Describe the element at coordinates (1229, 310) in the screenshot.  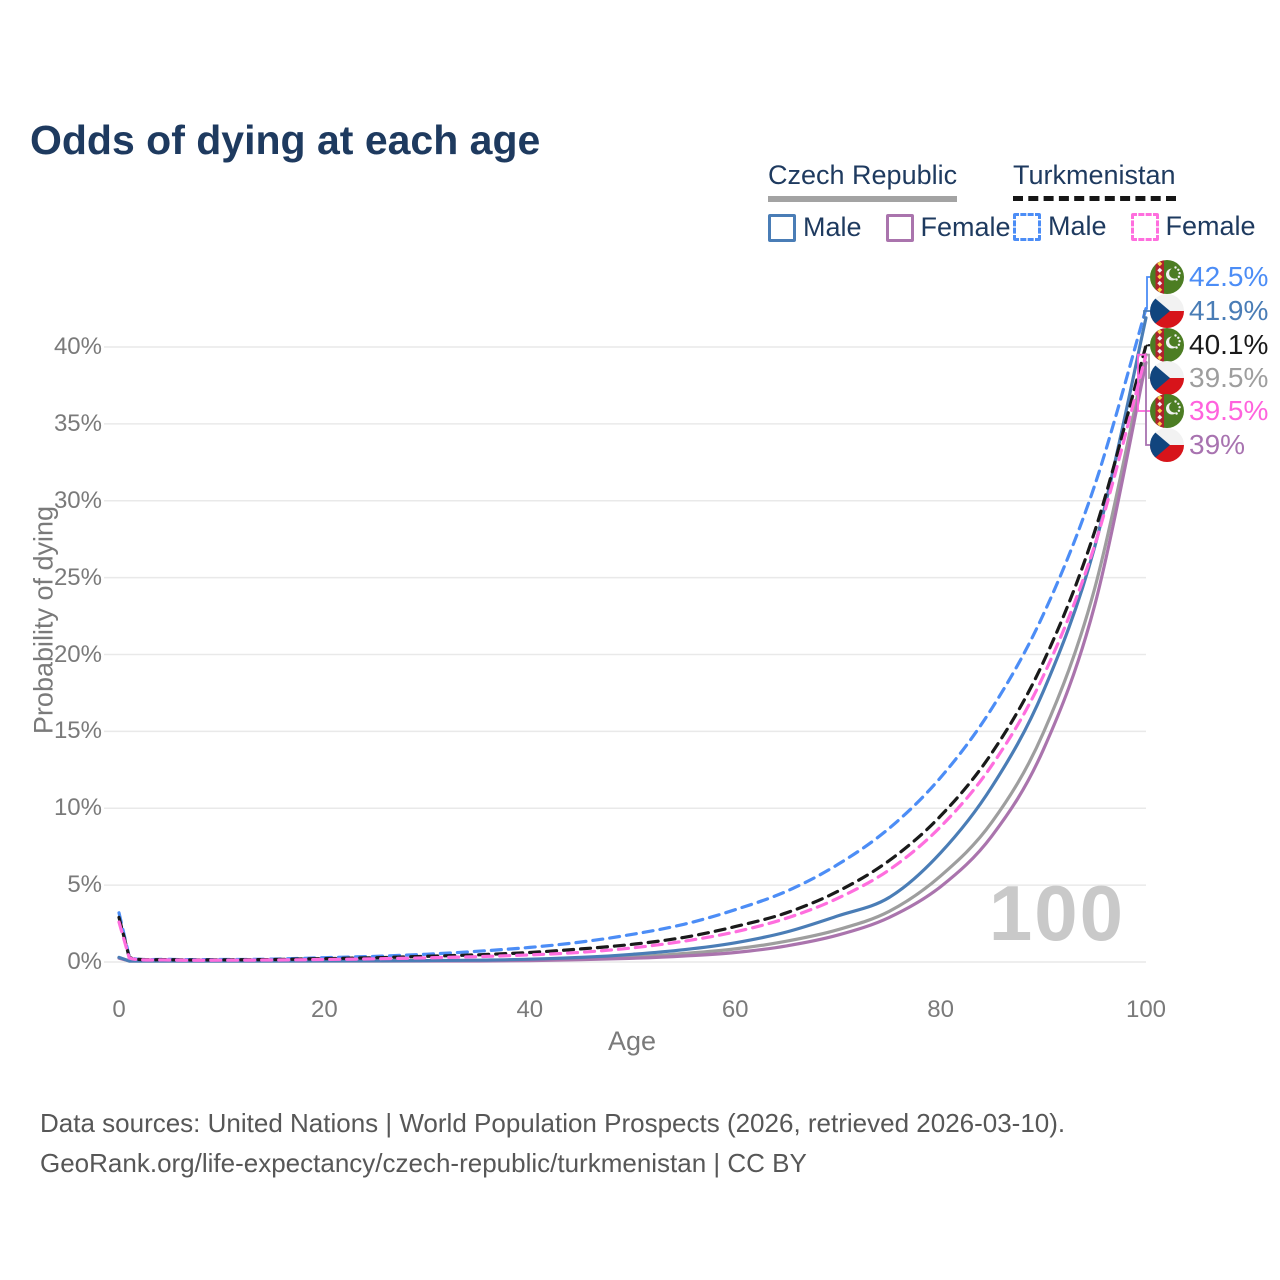
I see `end-label-value: 41.9%` at that location.